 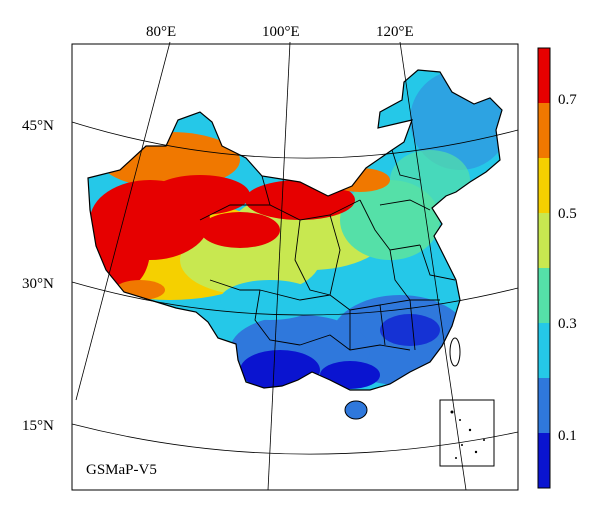 What do you see at coordinates (356, 410) in the screenshot?
I see `hainan-island` at bounding box center [356, 410].